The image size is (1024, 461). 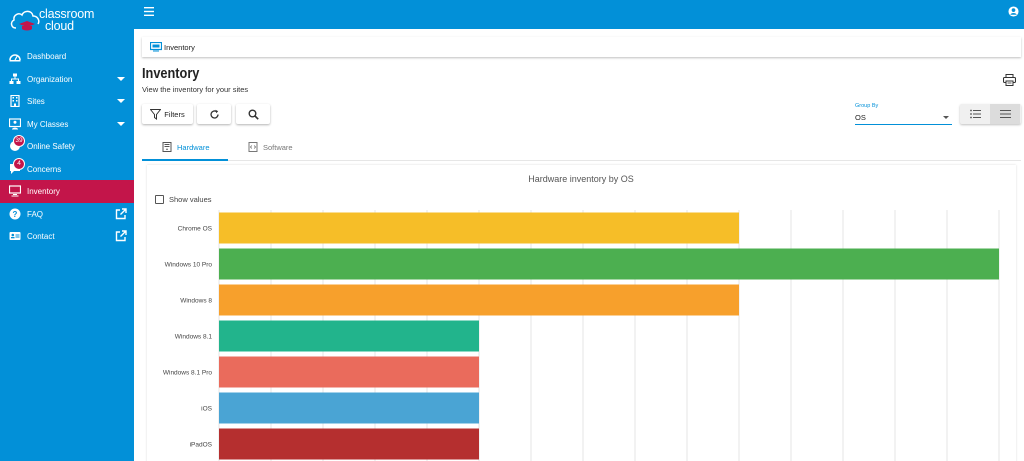 I want to click on show-values-toggle: Show values, so click(x=183, y=199).